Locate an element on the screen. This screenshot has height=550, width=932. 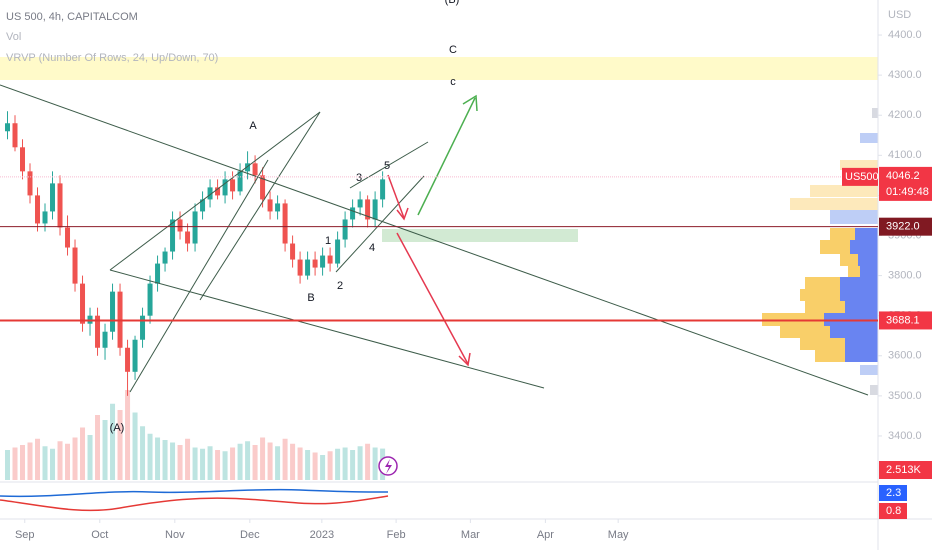
price-label: 4046.2 is located at coordinates (903, 176).